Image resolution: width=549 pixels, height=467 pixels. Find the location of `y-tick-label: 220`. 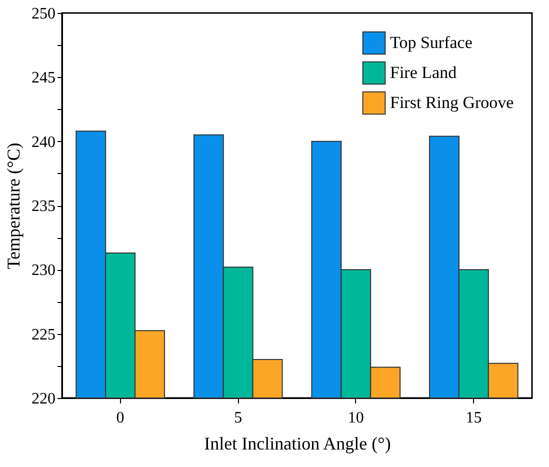

y-tick-label: 220 is located at coordinates (44, 399).